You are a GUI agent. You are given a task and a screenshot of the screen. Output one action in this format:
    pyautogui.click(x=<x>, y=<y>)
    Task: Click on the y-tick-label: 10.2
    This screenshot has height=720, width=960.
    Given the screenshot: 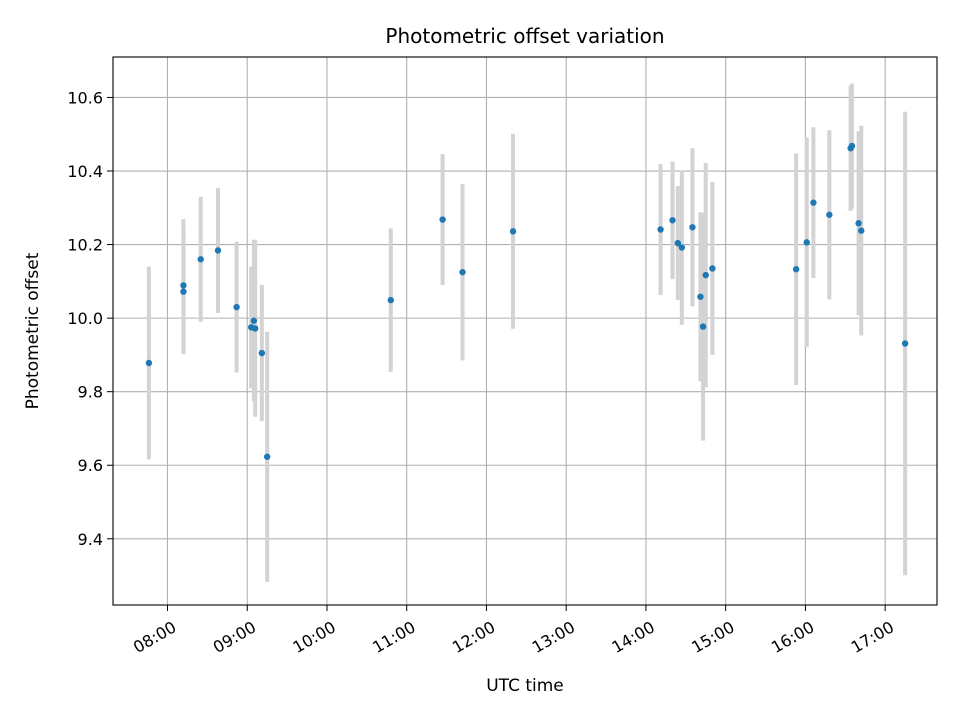 What is the action you would take?
    pyautogui.click(x=85, y=245)
    